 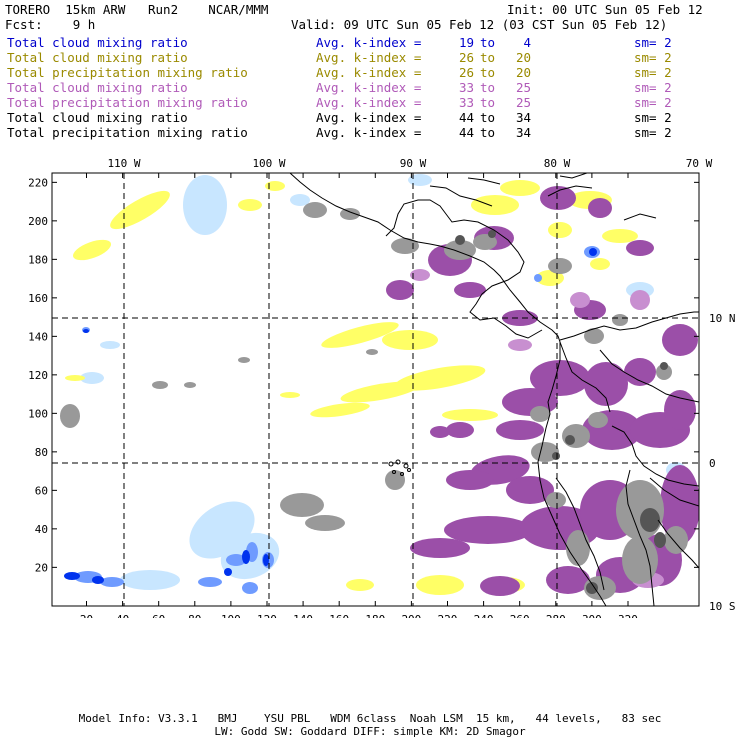 I want to click on latitude-label: 10 S, so click(x=722, y=606).